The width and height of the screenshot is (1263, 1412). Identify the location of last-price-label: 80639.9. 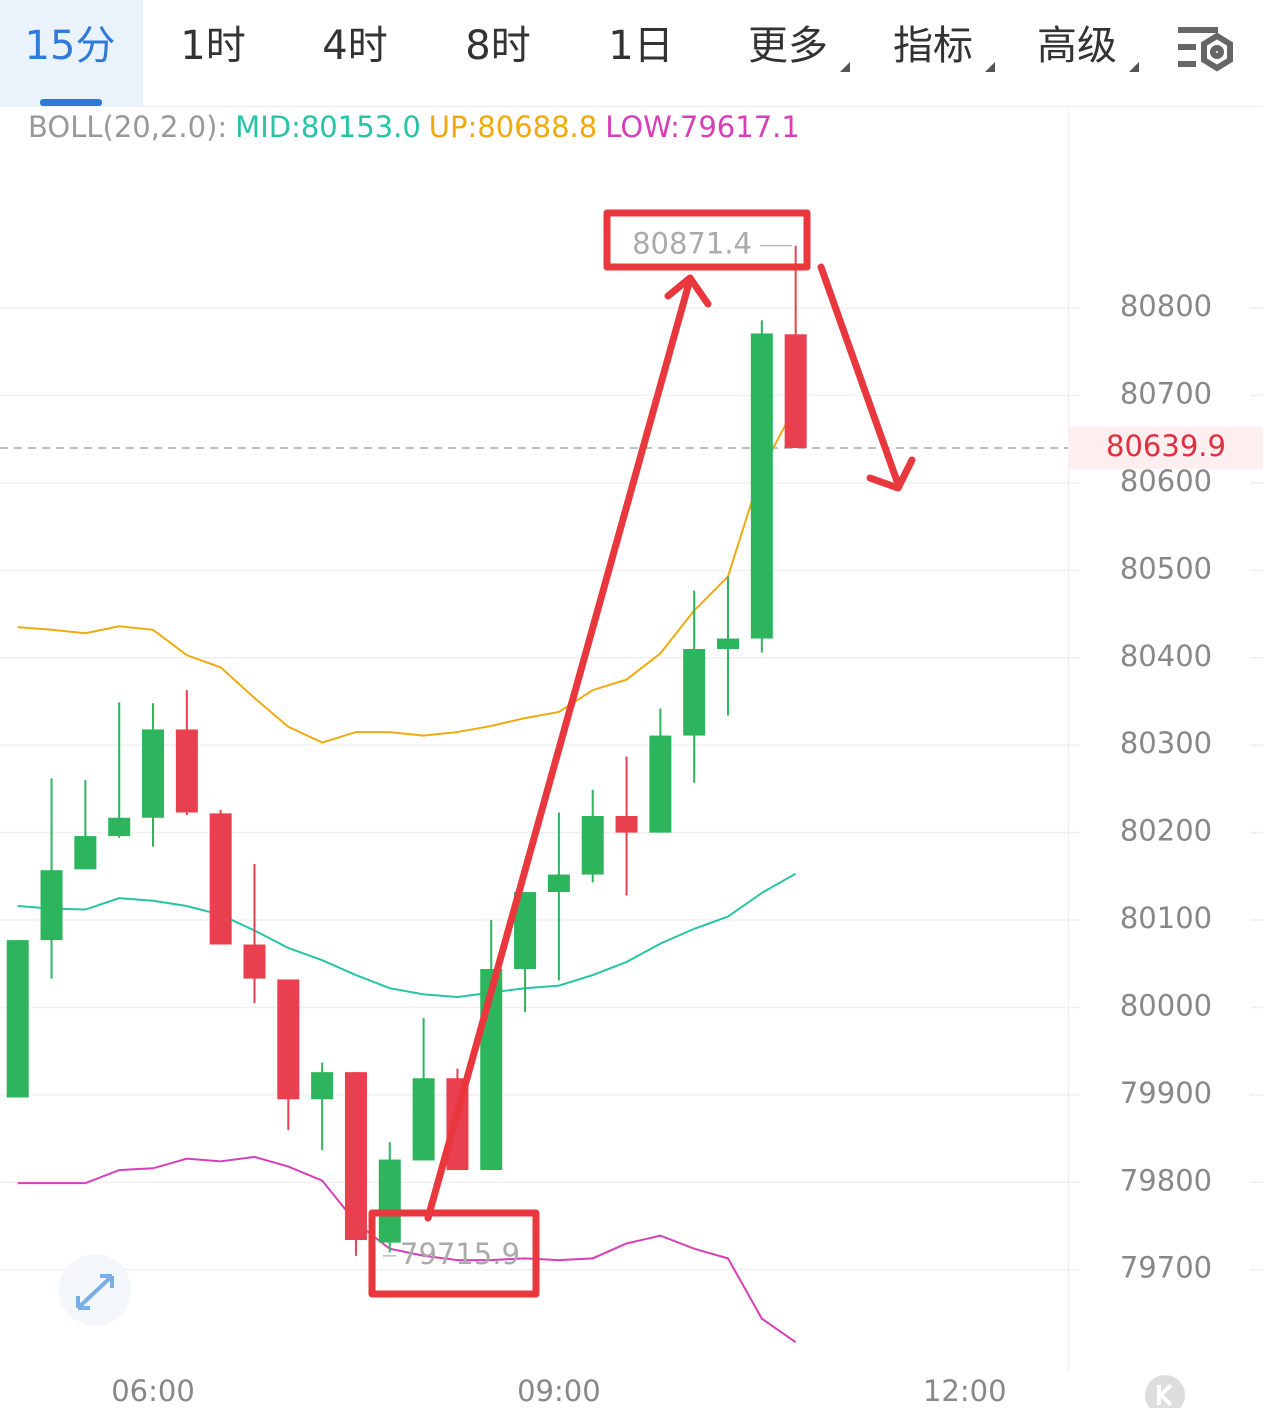
(1166, 446).